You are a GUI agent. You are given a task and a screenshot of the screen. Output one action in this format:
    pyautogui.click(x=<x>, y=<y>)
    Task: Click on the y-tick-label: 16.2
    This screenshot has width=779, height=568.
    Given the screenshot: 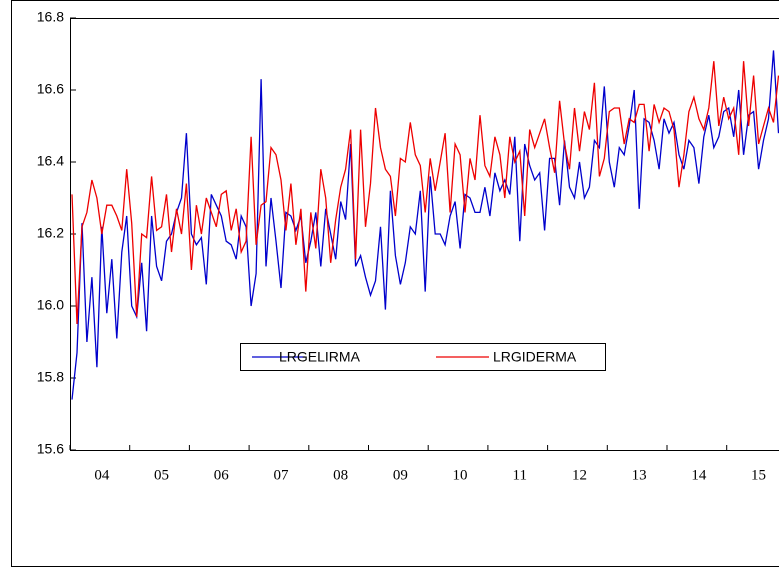 What is the action you would take?
    pyautogui.click(x=50, y=233)
    